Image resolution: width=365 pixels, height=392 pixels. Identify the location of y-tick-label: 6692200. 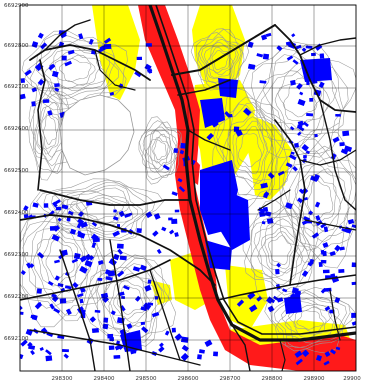
(16, 297).